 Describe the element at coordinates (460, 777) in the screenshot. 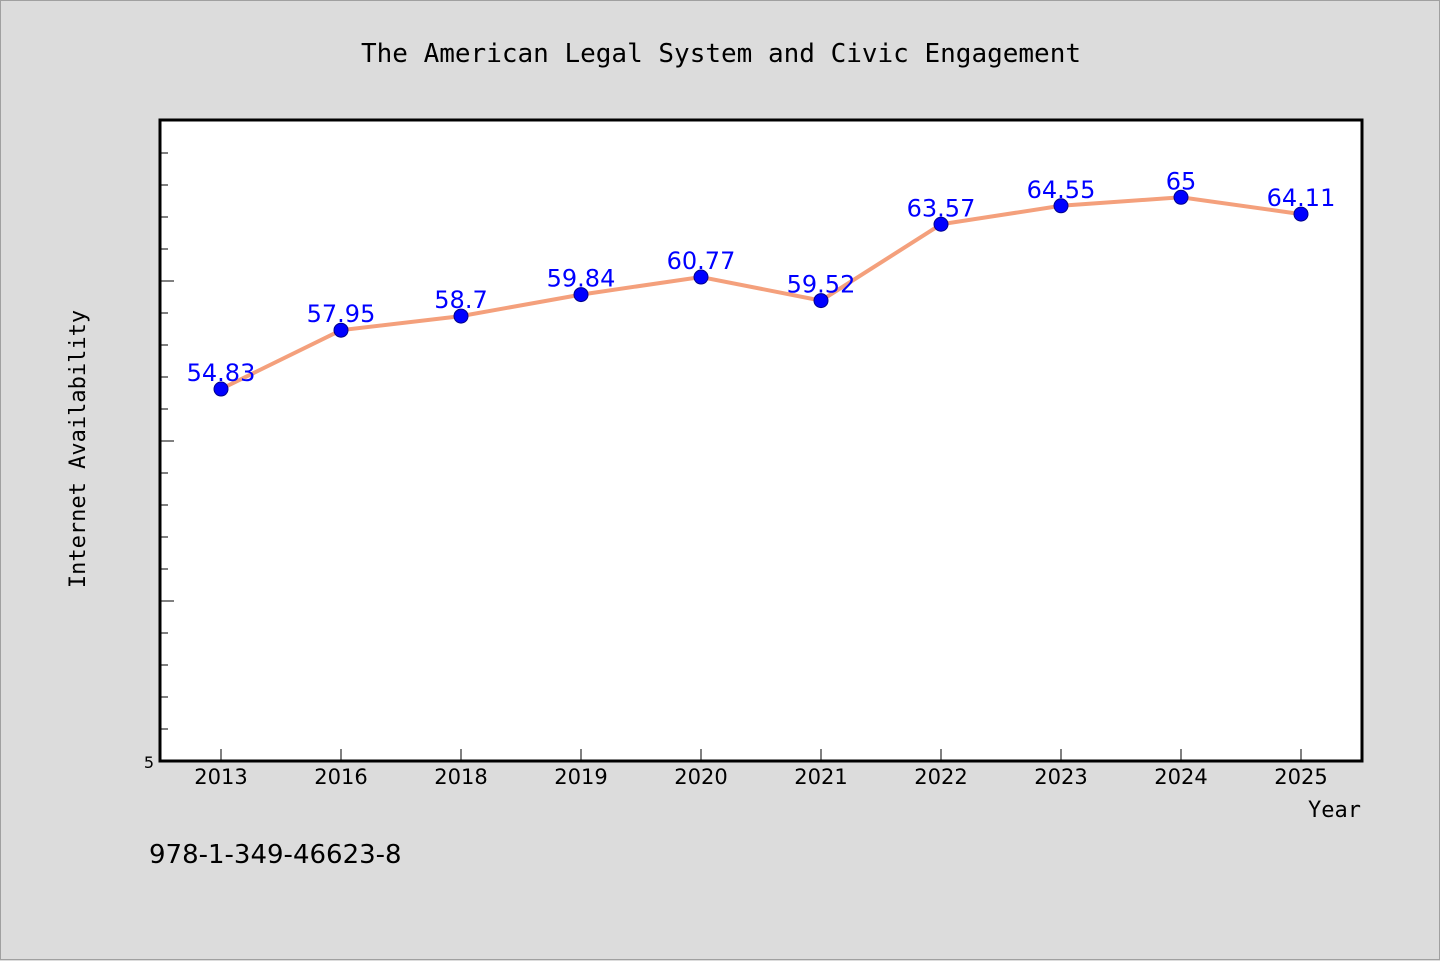

I see `x-tick-label: 2018` at that location.